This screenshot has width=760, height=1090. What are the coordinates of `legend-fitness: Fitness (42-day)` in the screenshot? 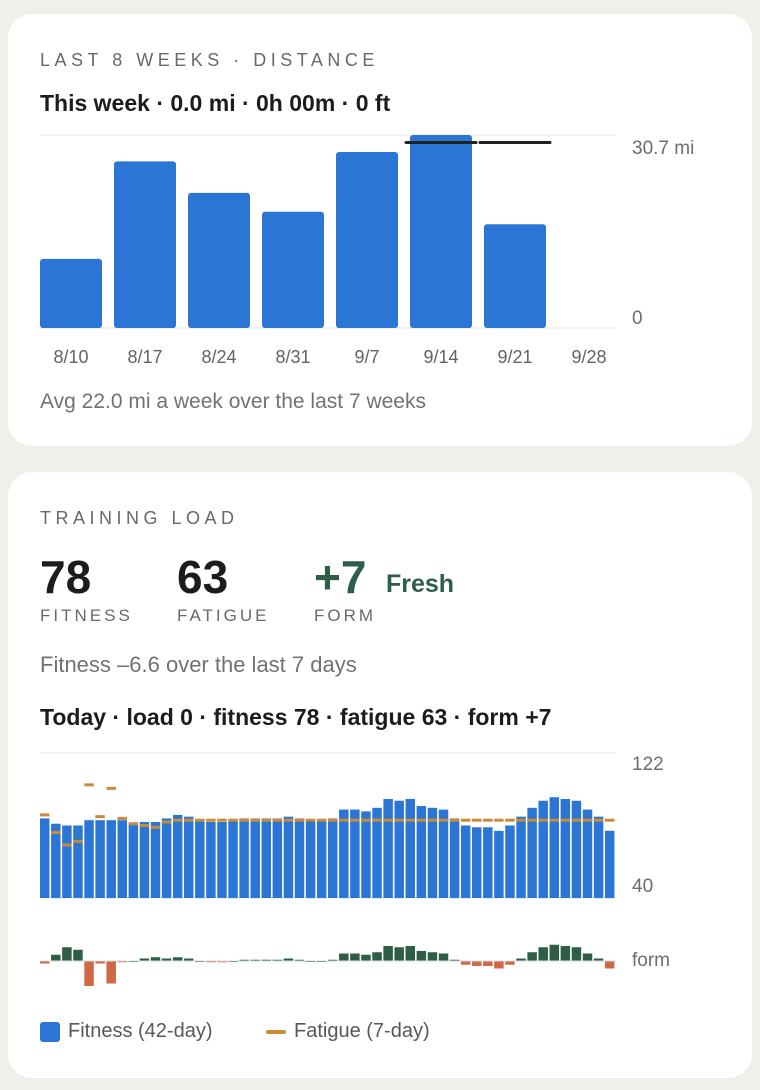 It's located at (126, 1031).